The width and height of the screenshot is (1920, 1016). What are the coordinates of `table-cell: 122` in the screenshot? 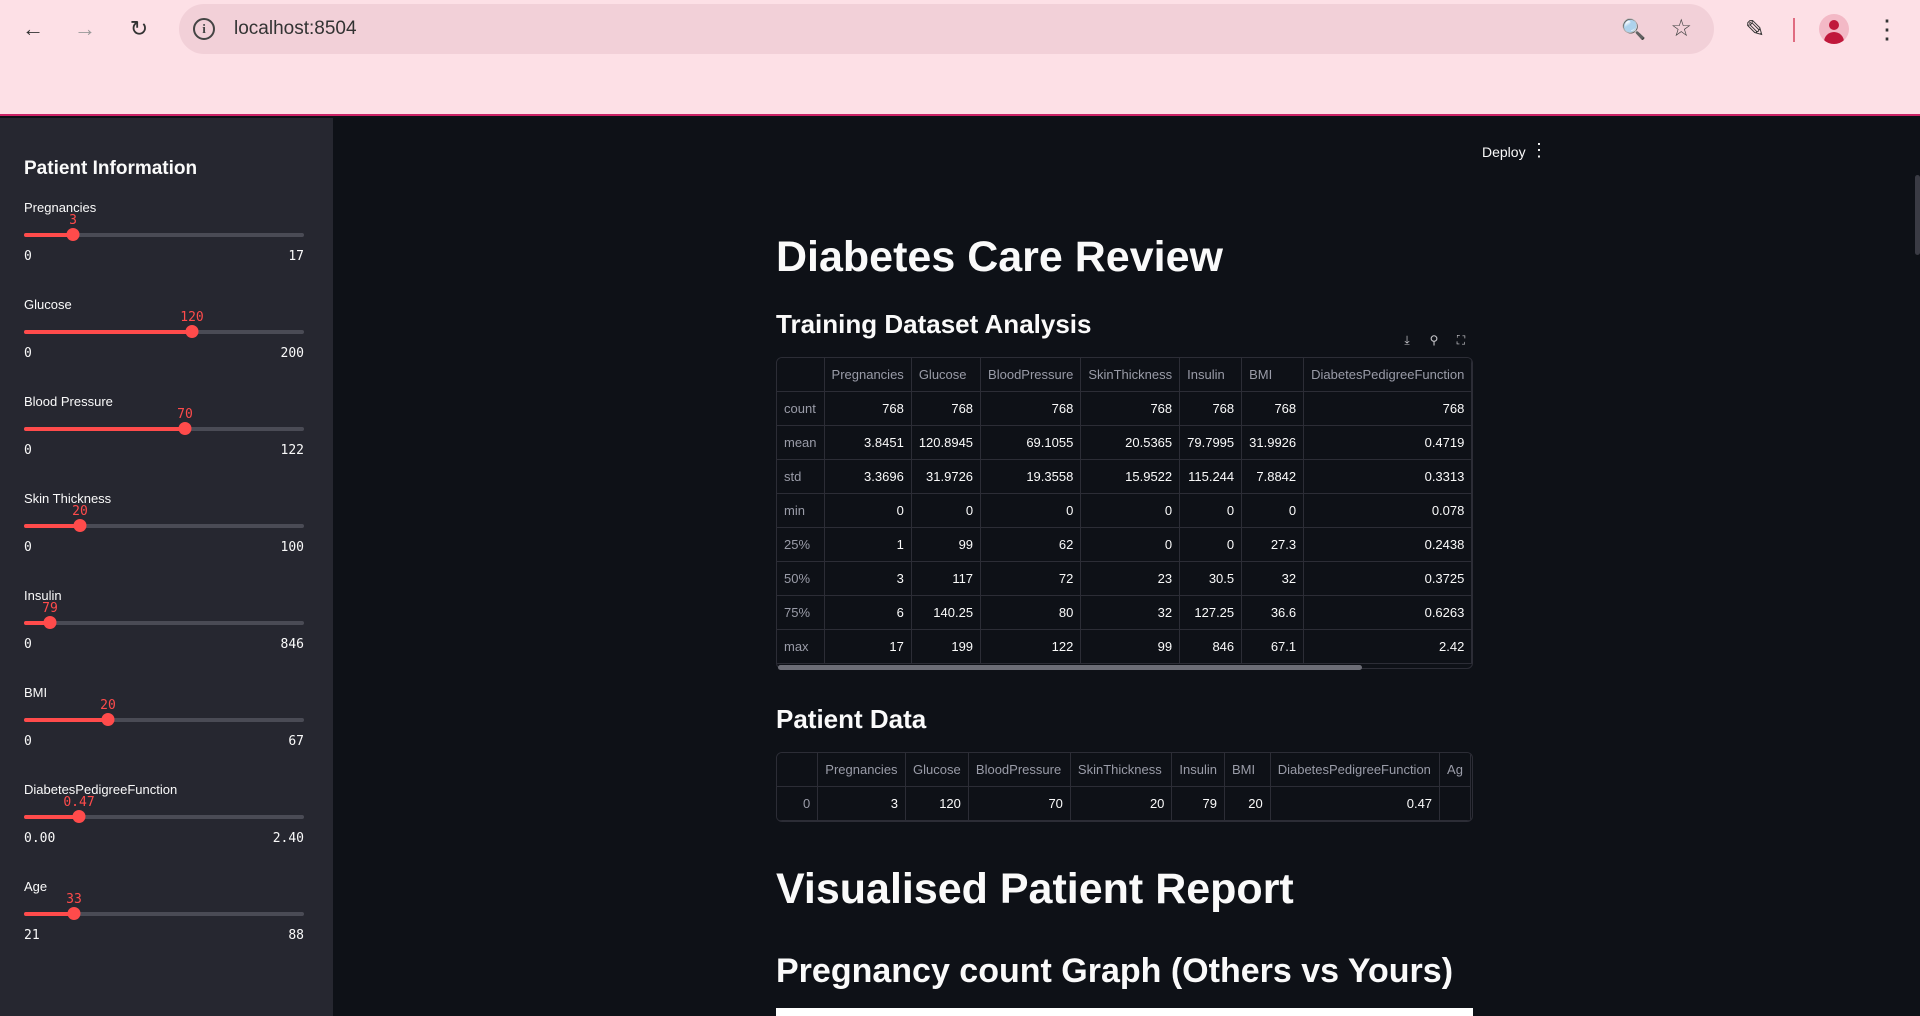 It's located at (1031, 646).